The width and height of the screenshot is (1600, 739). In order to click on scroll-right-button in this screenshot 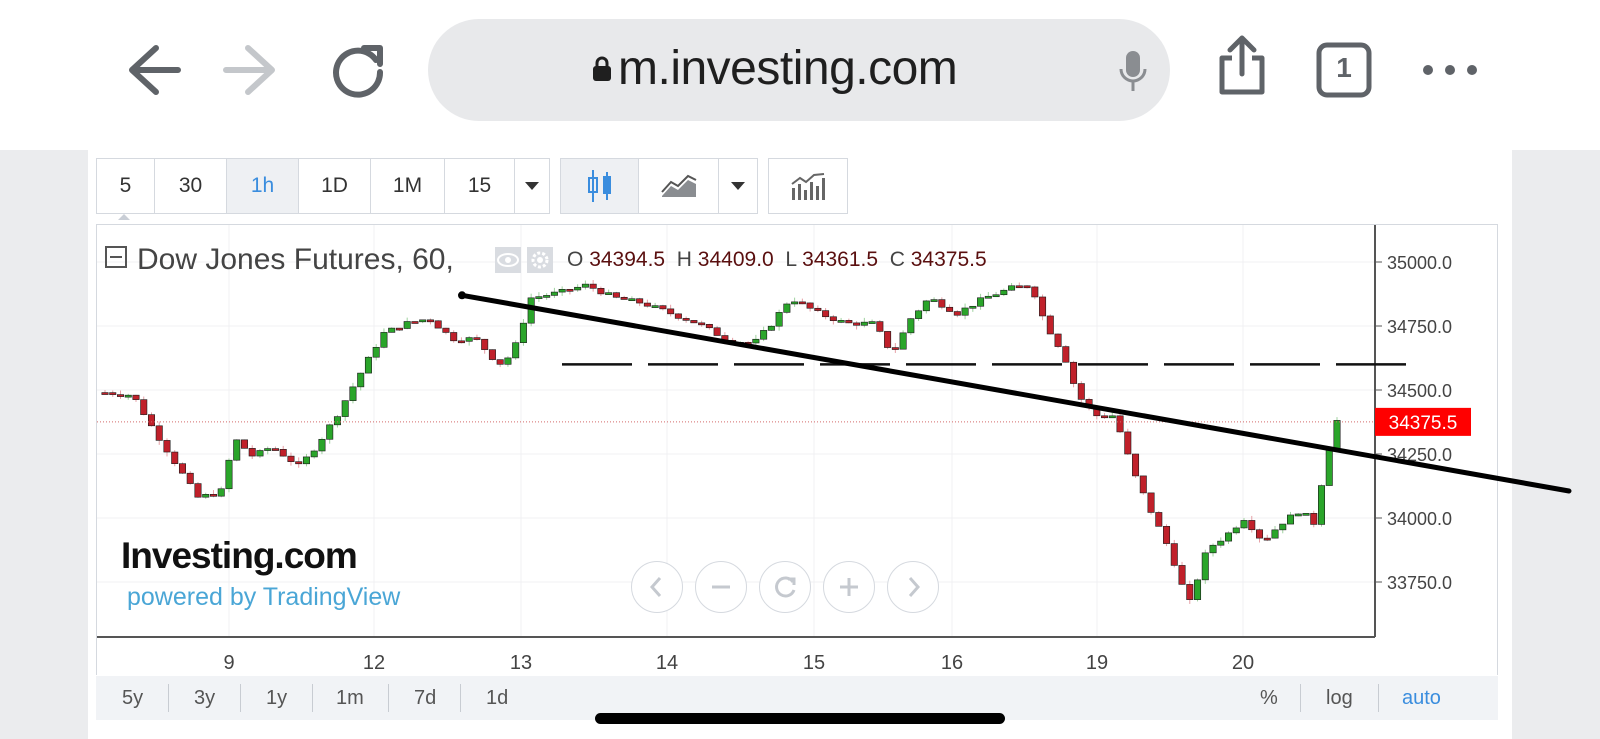, I will do `click(913, 587)`.